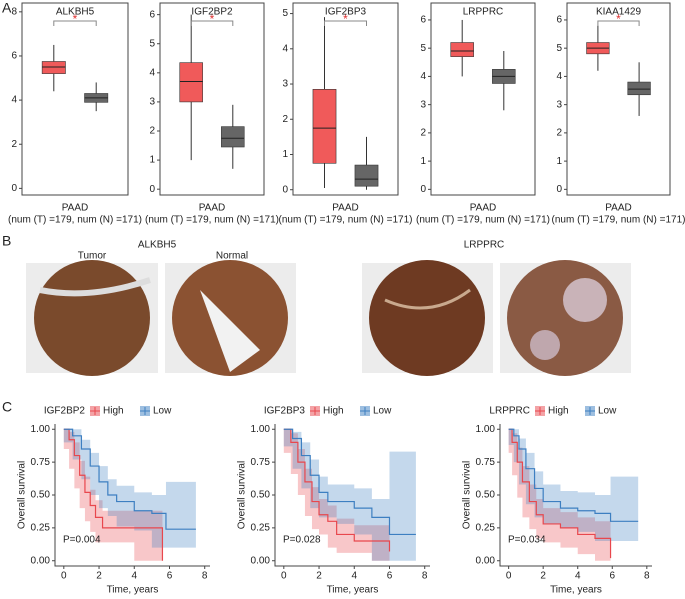 Image resolution: width=685 pixels, height=599 pixels. I want to click on chart-title: ALKBH5, so click(75, 12).